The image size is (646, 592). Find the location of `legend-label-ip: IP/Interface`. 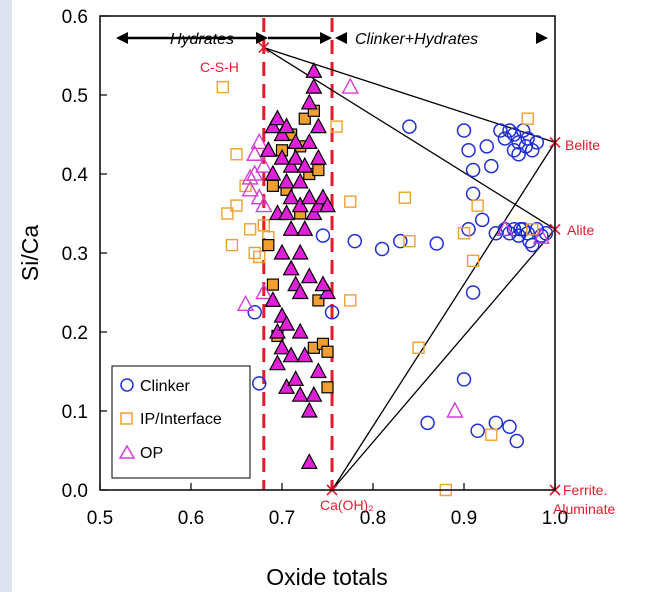

legend-label-ip: IP/Interface is located at coordinates (181, 419).